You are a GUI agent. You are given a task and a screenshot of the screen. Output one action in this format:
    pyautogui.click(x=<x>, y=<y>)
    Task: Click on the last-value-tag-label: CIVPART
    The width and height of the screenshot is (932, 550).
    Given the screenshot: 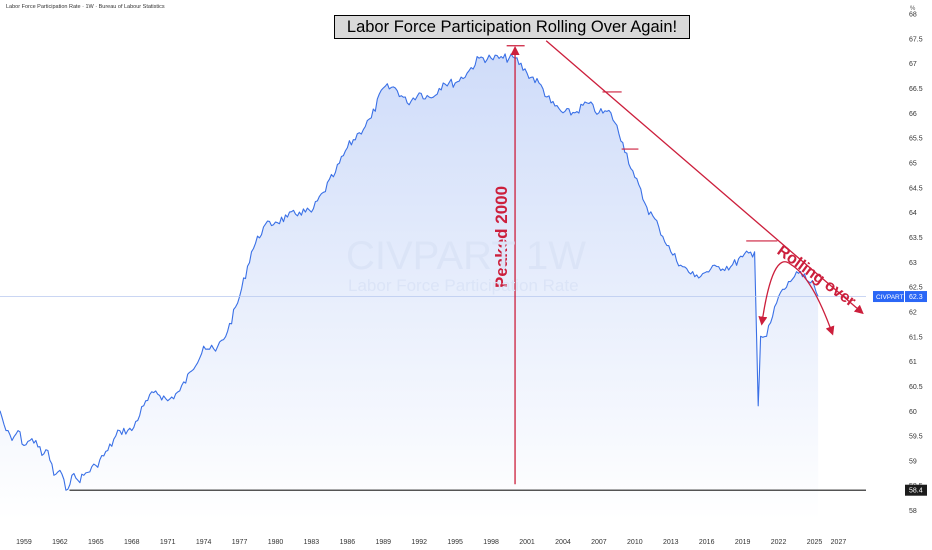 What is the action you would take?
    pyautogui.click(x=890, y=297)
    